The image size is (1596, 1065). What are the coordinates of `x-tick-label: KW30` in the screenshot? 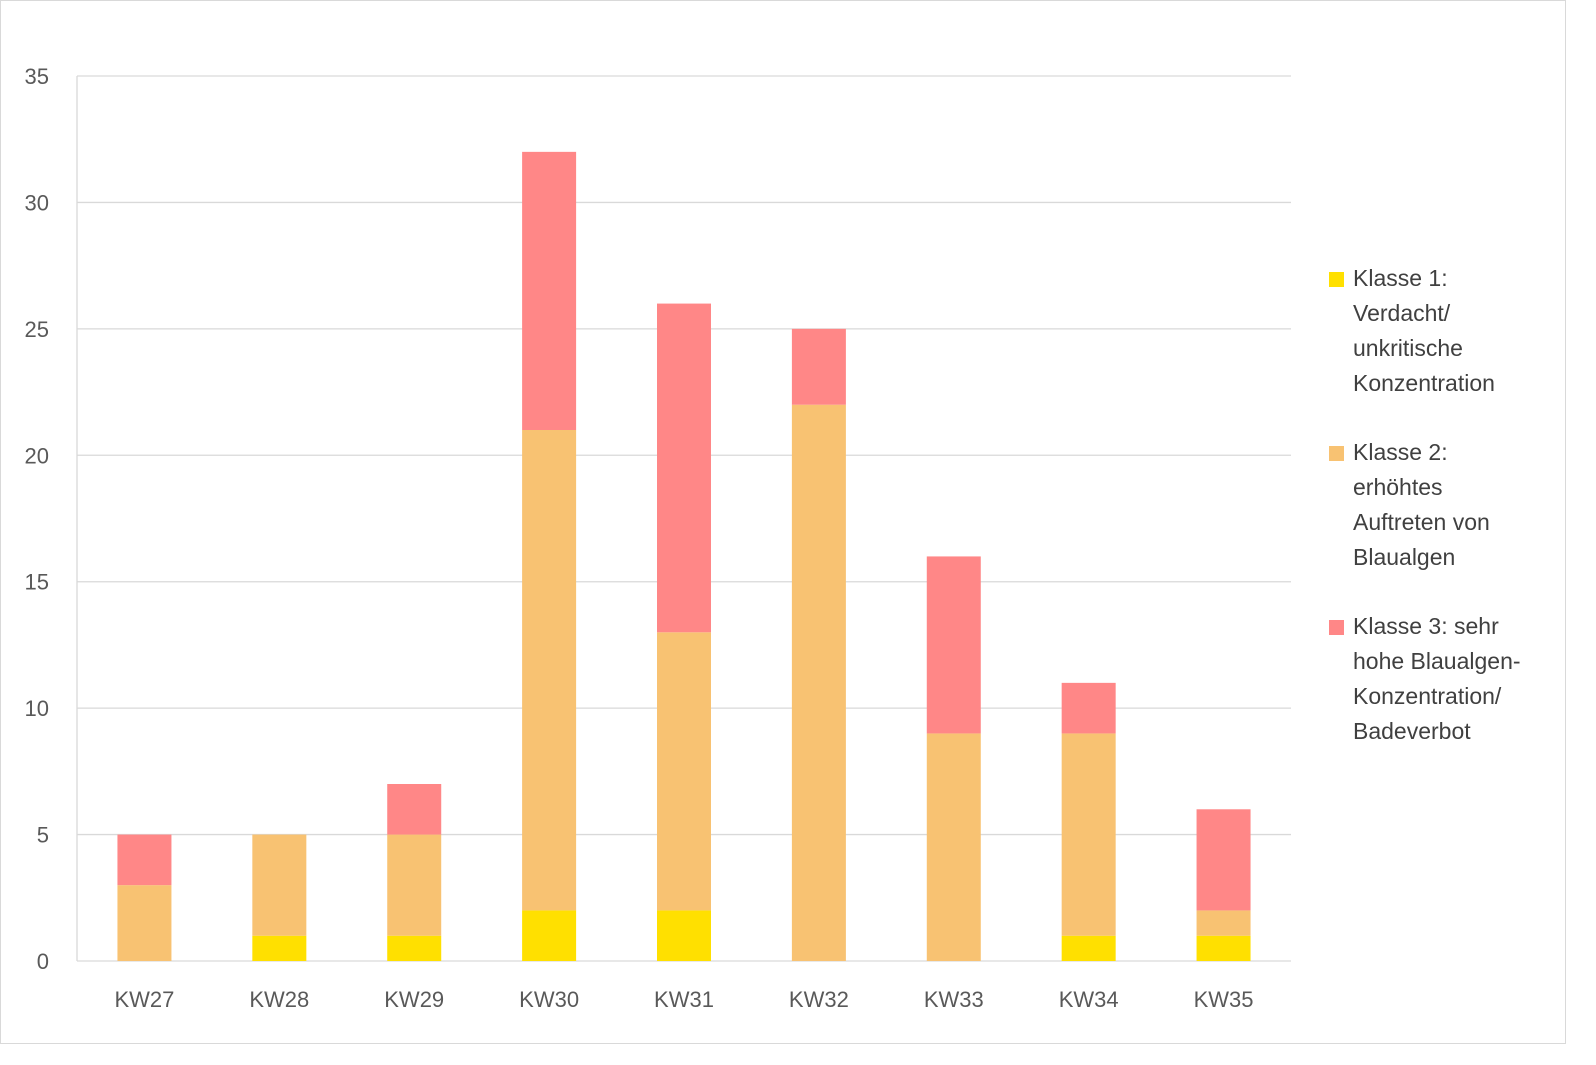 It's located at (549, 999).